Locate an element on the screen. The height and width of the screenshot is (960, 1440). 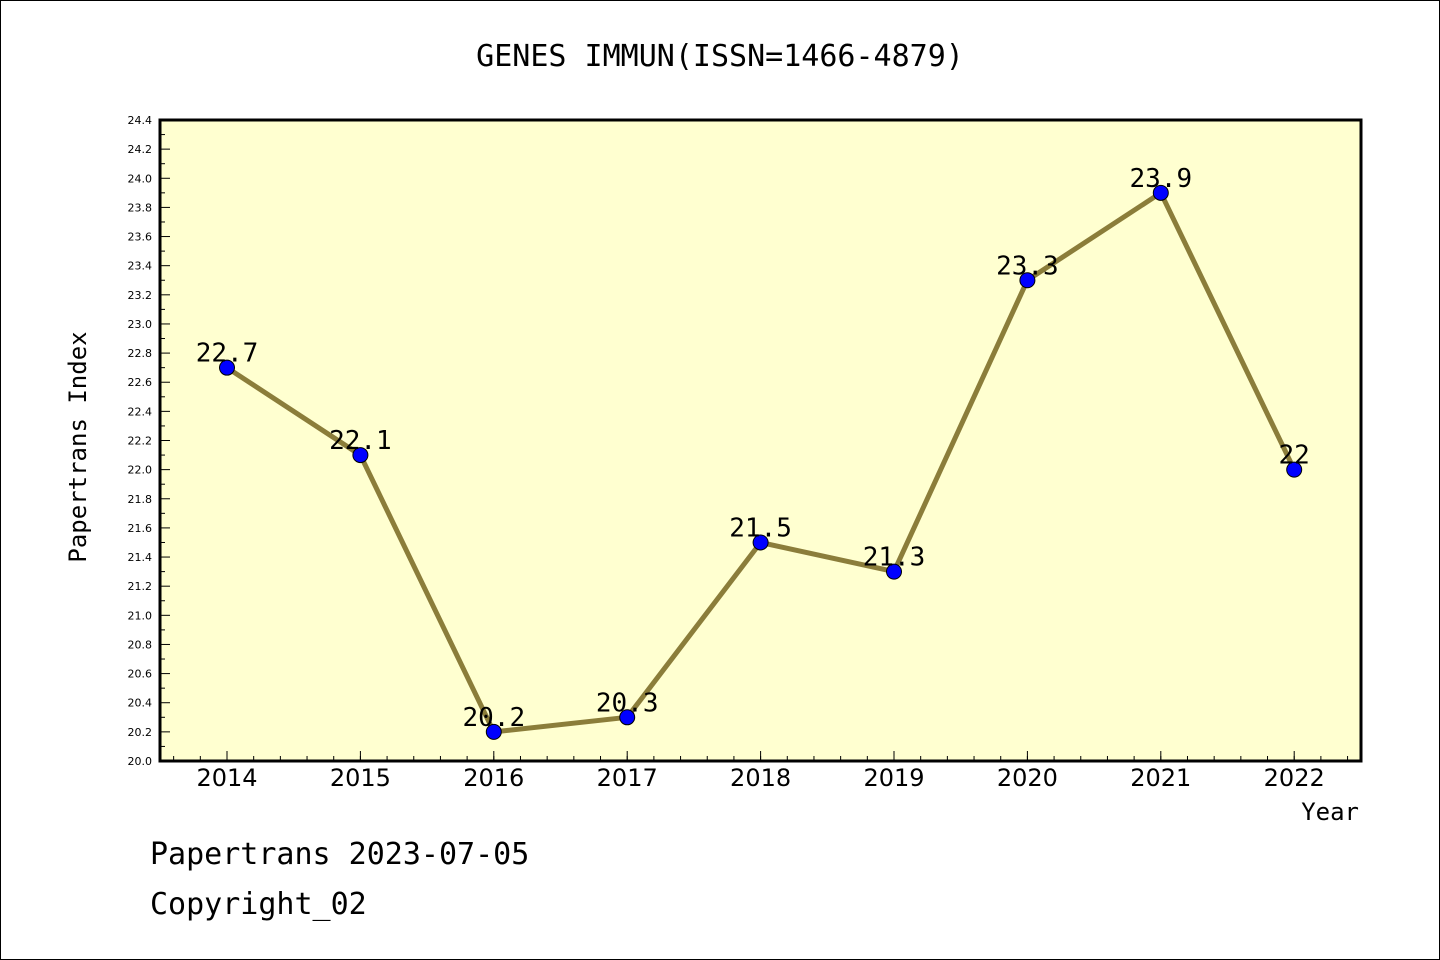
y-tick-label: 23.4 is located at coordinates (140, 266).